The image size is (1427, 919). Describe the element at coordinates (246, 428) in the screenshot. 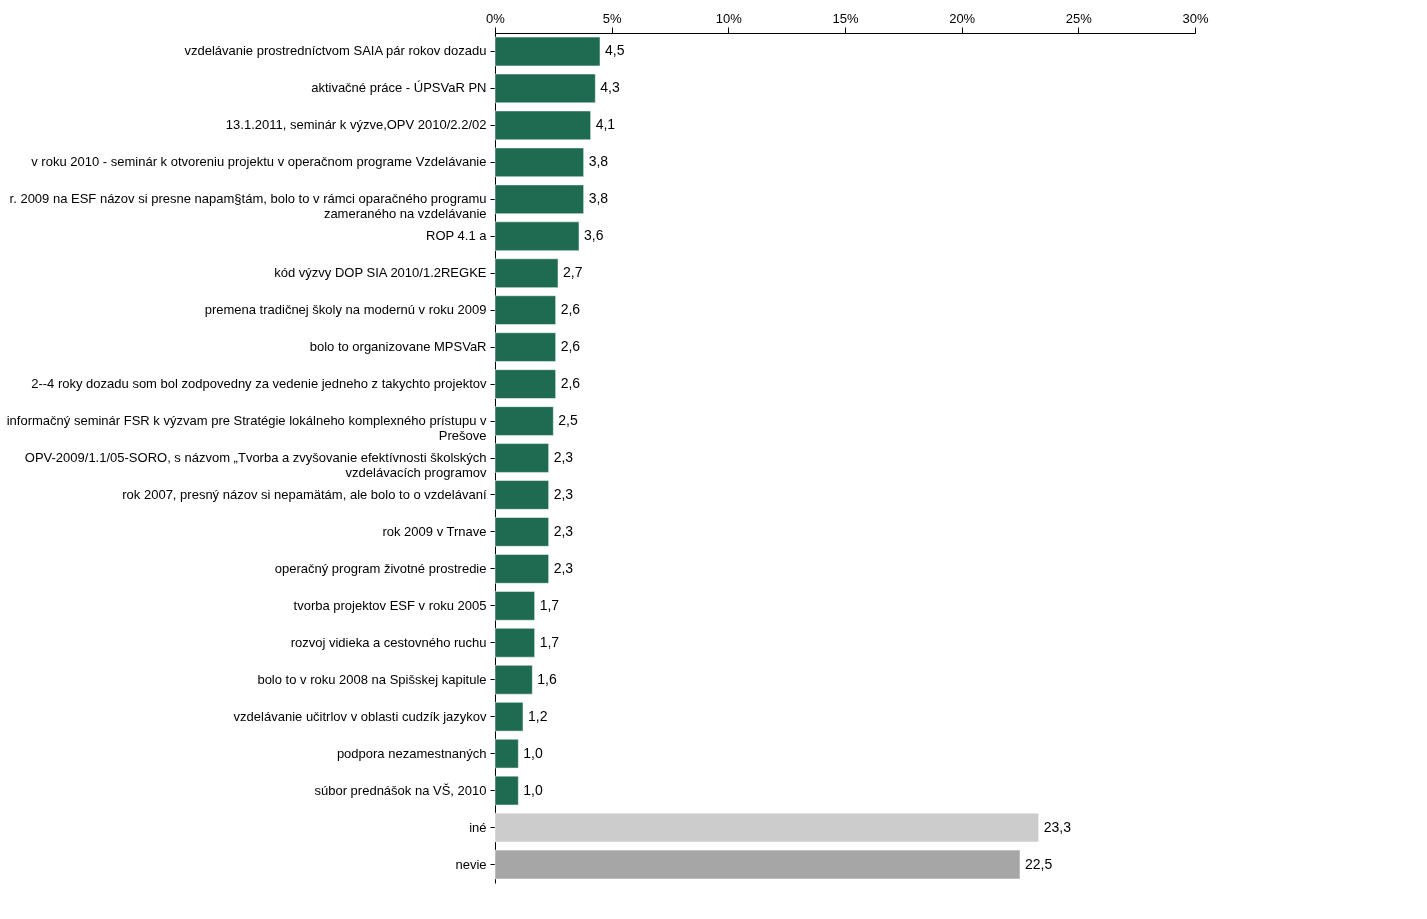

I see `y-tick-label: informačný seminár FSR k výzvam pre Stratégie lokálneho komplexného prístupu v Prešove` at that location.